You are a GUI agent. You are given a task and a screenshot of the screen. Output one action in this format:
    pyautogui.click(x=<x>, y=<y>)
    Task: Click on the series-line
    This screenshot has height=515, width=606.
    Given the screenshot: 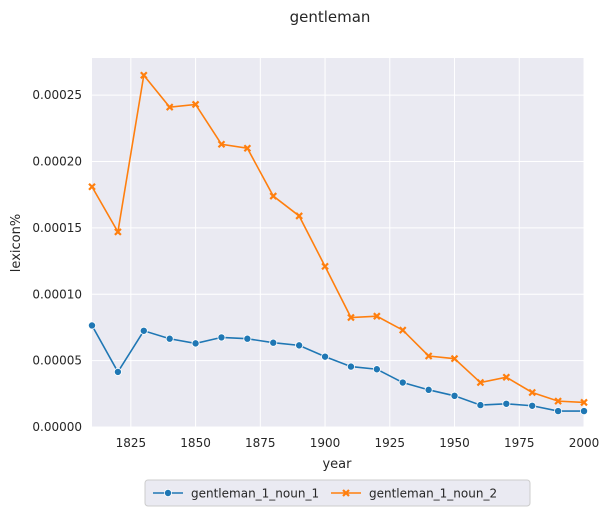 What is the action you would take?
    pyautogui.click(x=337, y=368)
    